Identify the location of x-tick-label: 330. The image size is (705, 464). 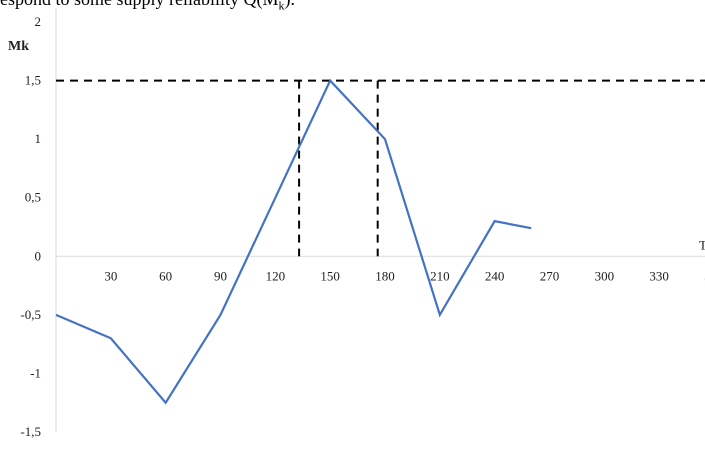
(659, 275).